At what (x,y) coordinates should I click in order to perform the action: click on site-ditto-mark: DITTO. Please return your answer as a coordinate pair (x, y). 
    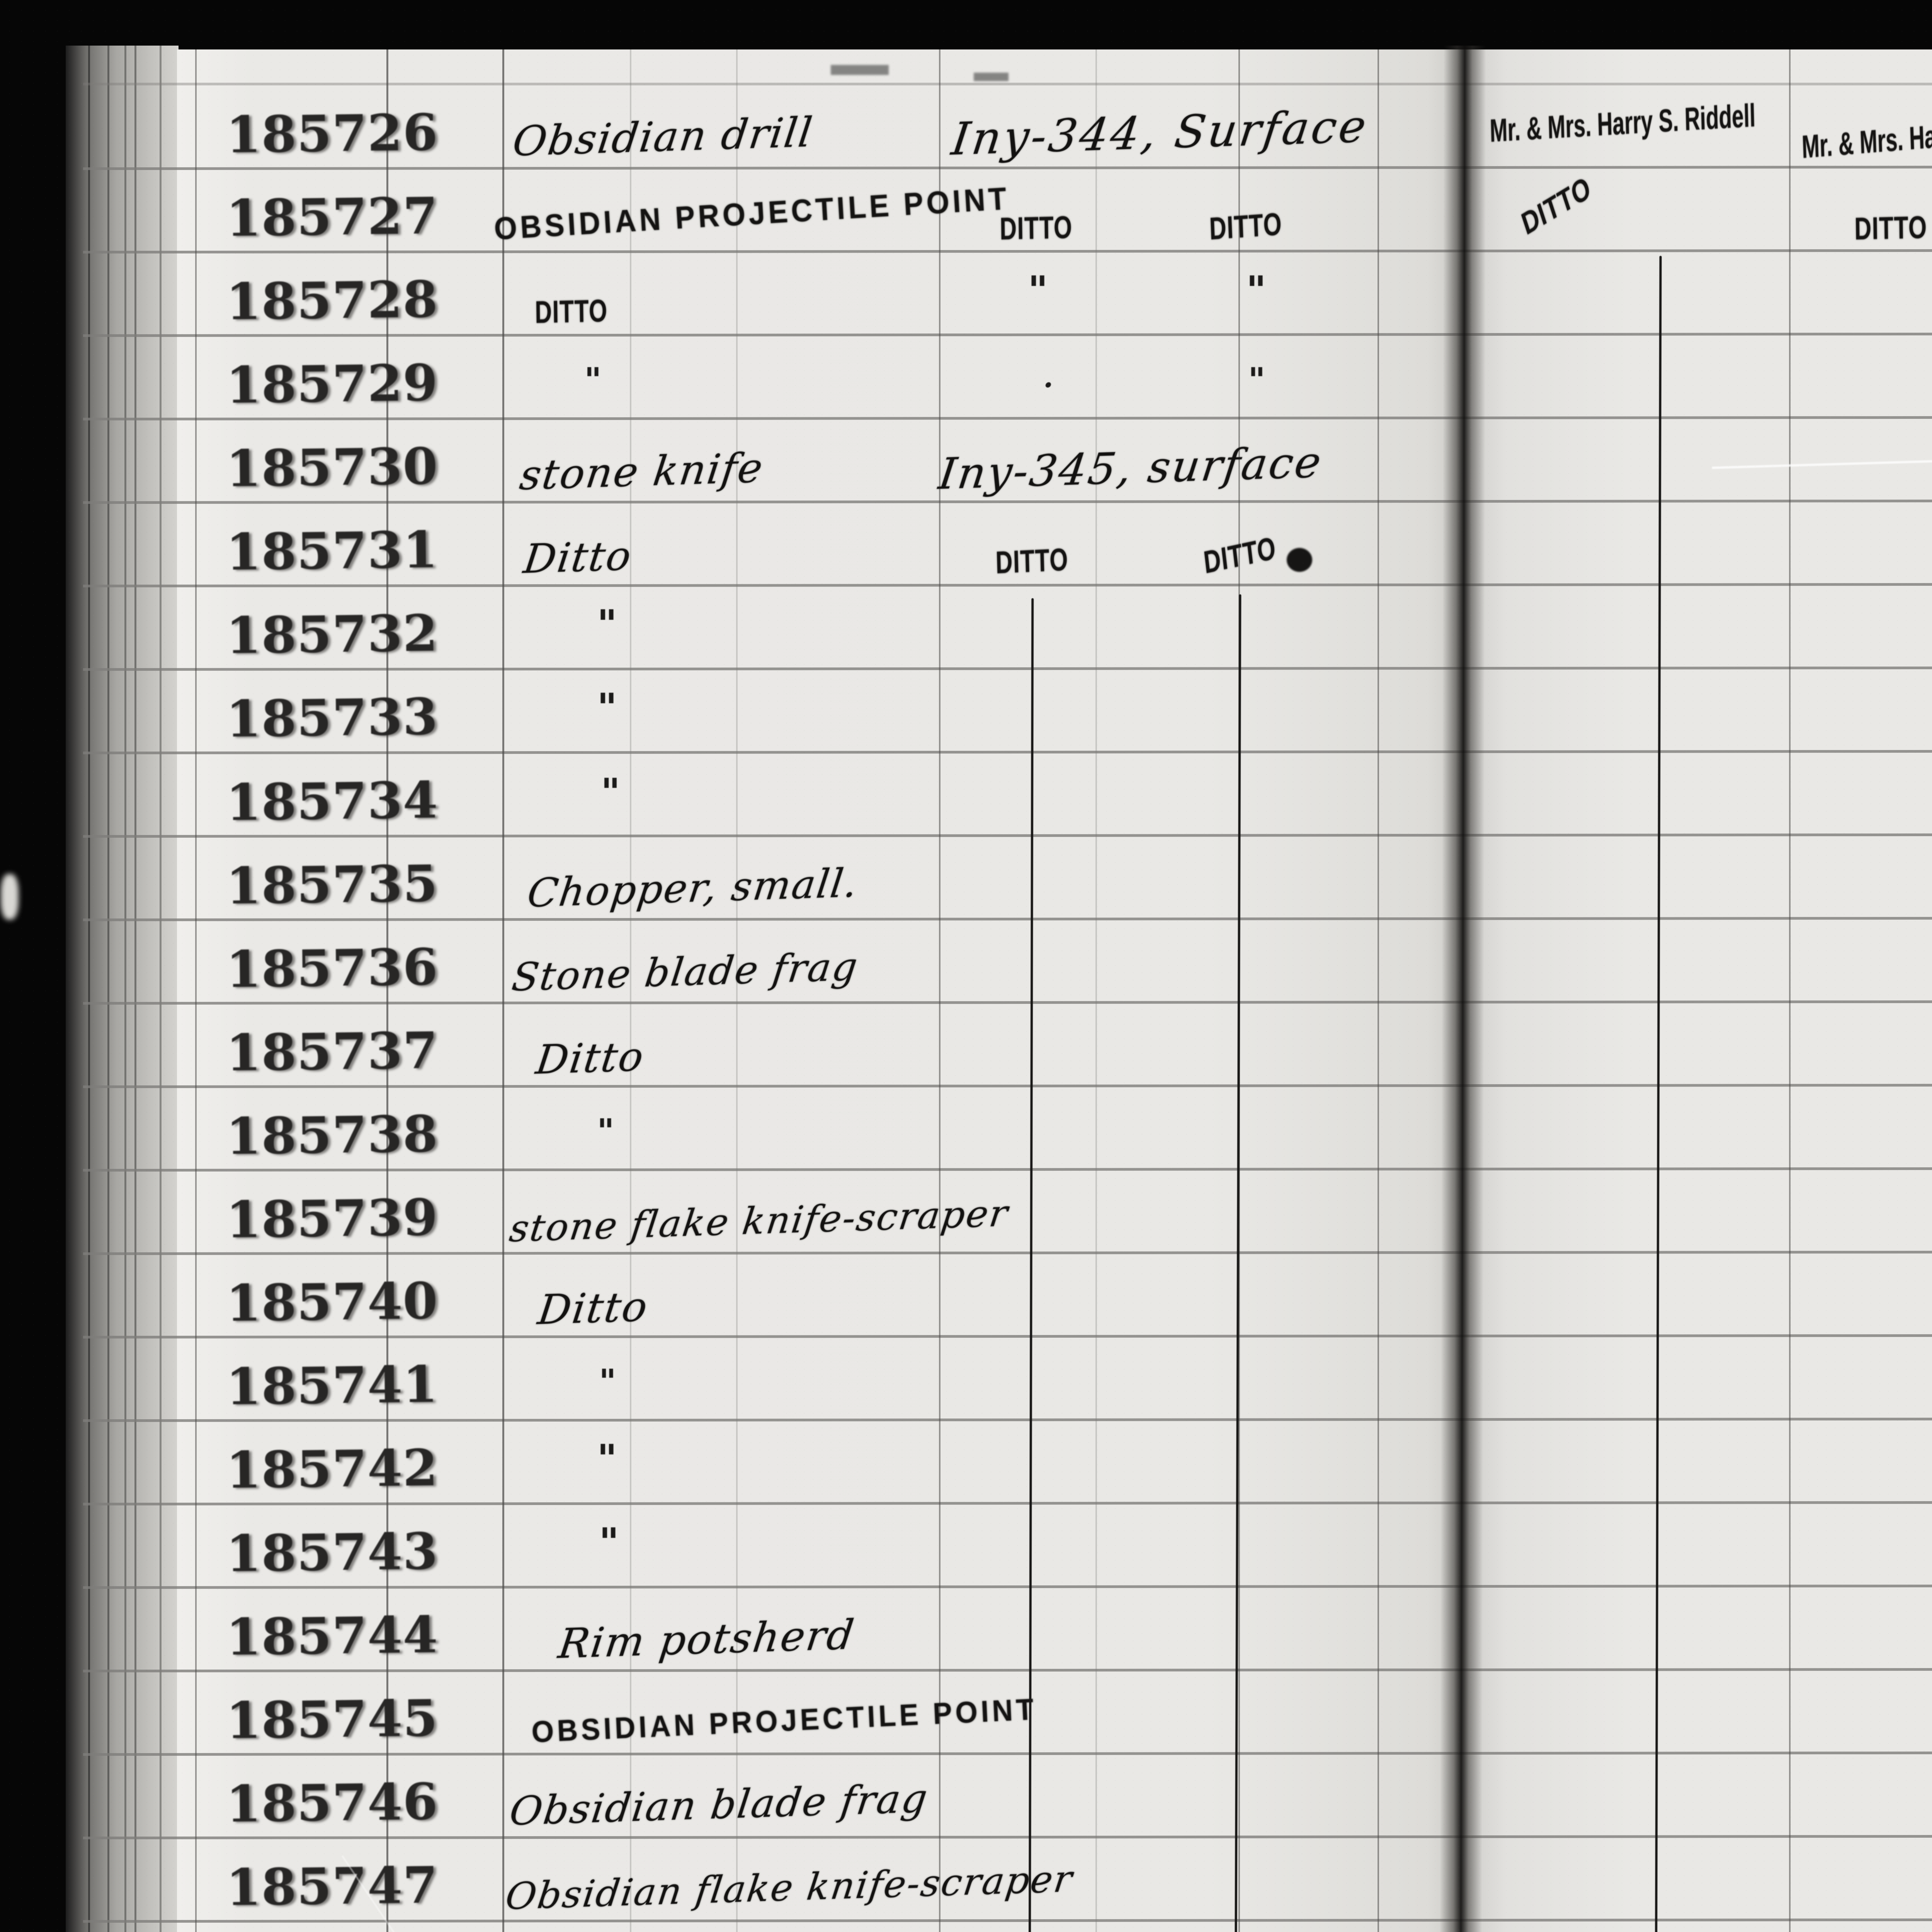
    Looking at the image, I should click on (1032, 561).